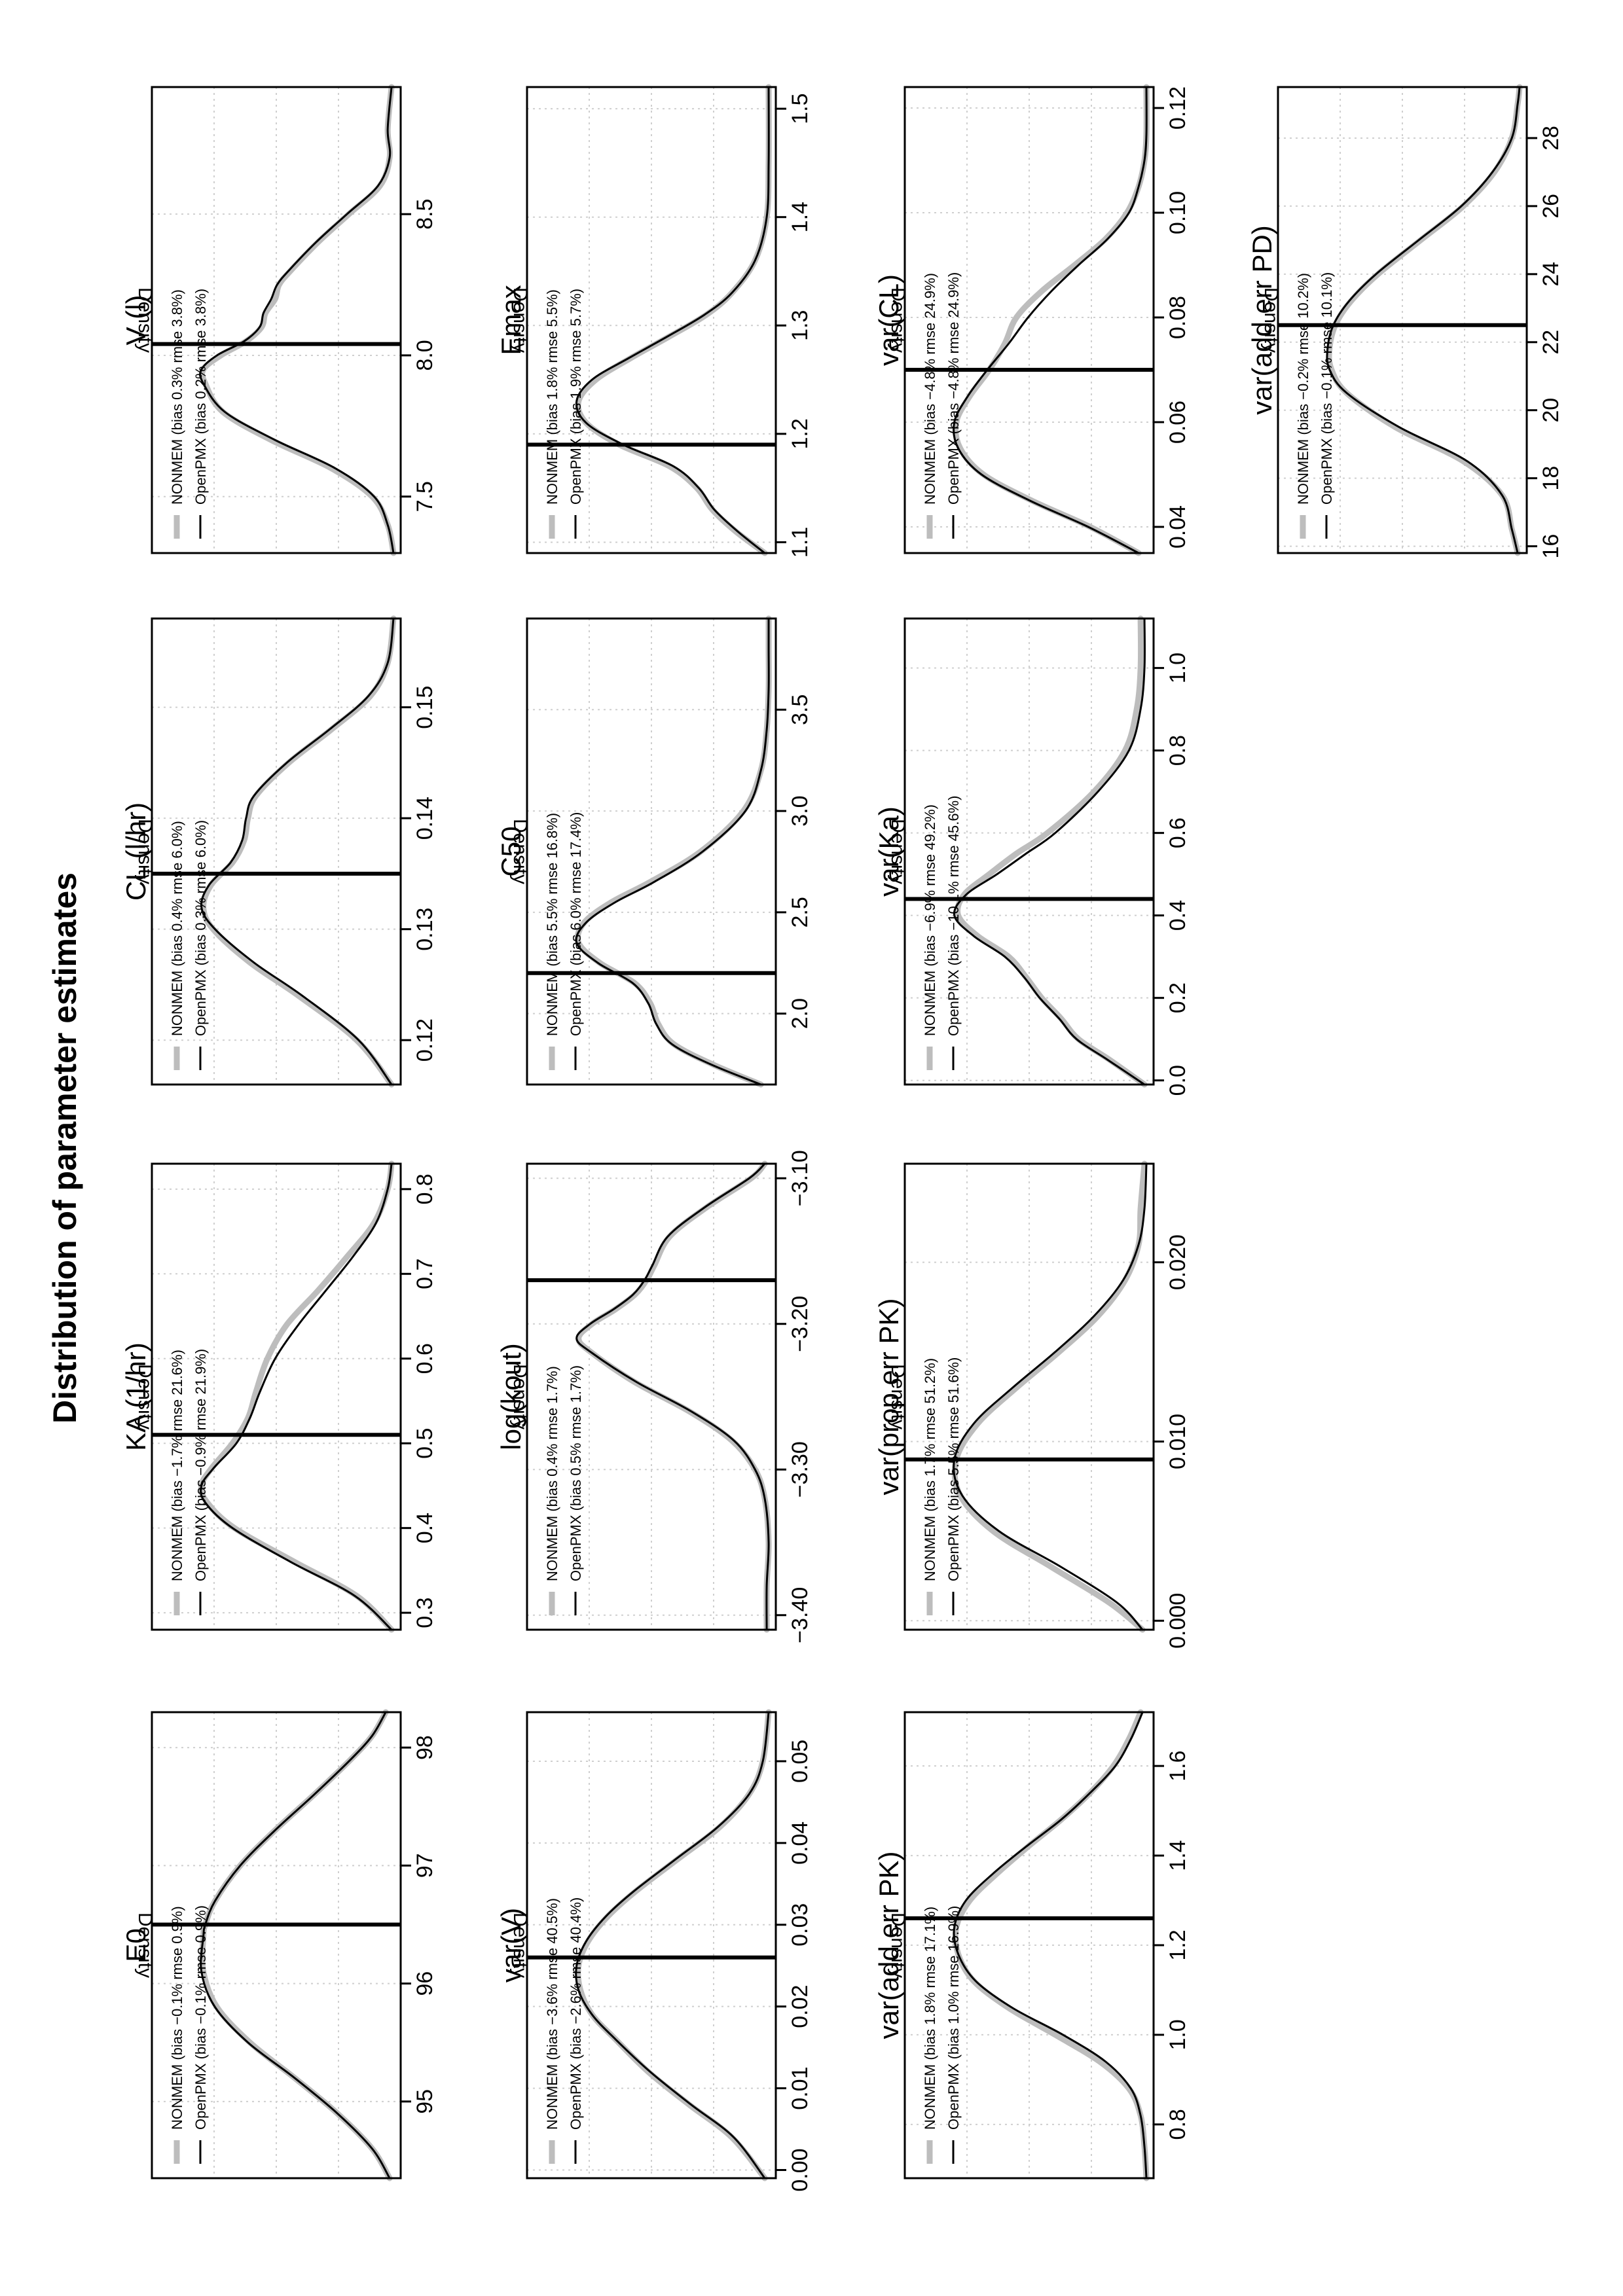 This screenshot has height=2296, width=1623. Describe the element at coordinates (552, 2014) in the screenshot. I see `legend-entry: NONMEM (bias −3.6% rmse 40.5%)` at that location.